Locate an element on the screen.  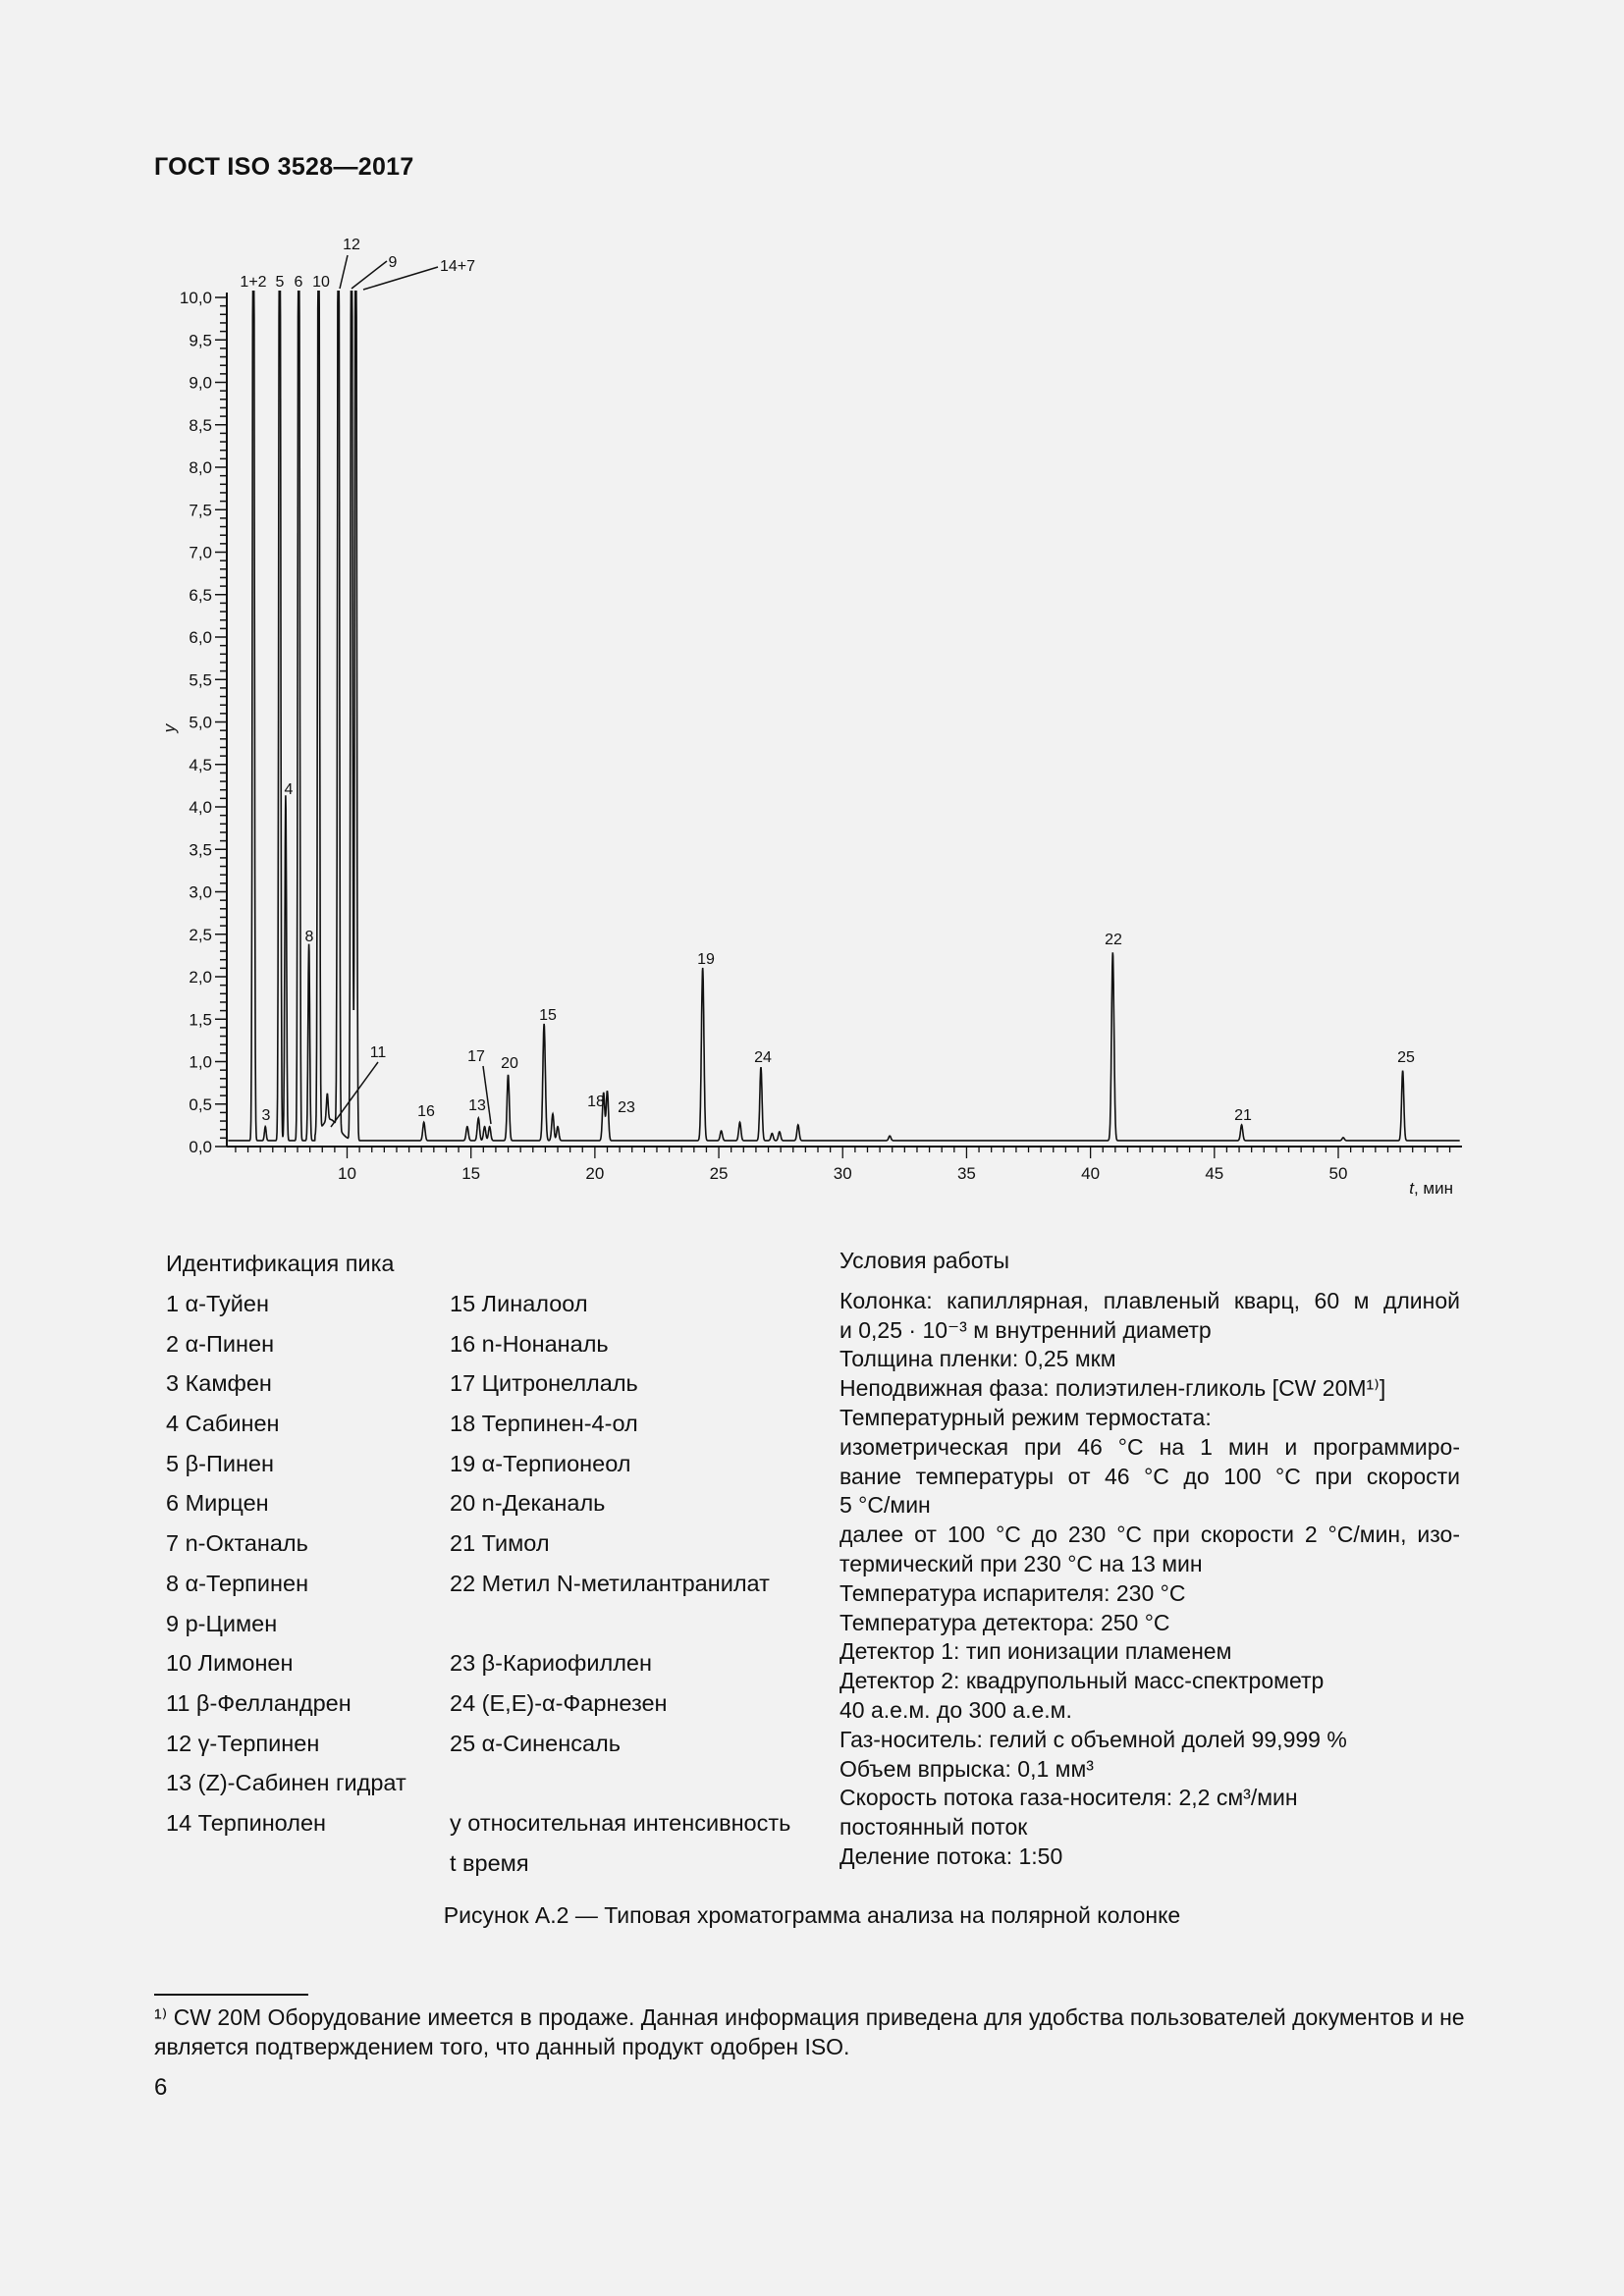
peak-label: 3 is located at coordinates (266, 1115).